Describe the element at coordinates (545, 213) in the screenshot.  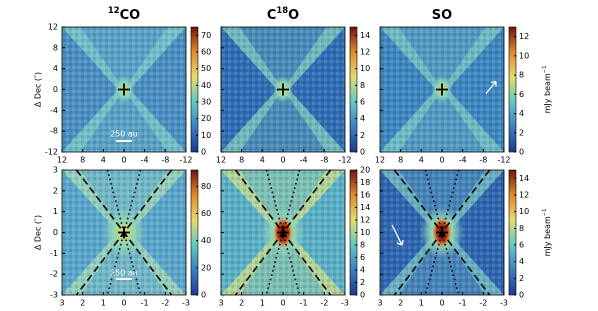
I see `colorbar-label-part: −1` at that location.